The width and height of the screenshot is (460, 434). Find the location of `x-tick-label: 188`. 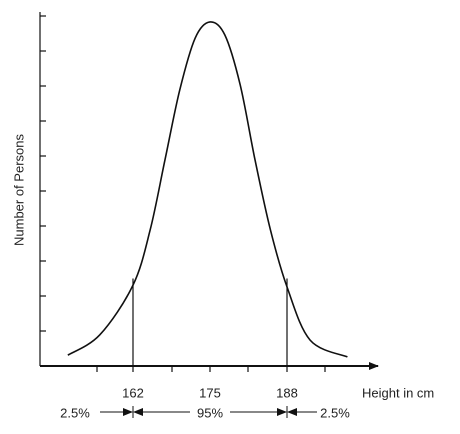

x-tick-label: 188 is located at coordinates (287, 392).